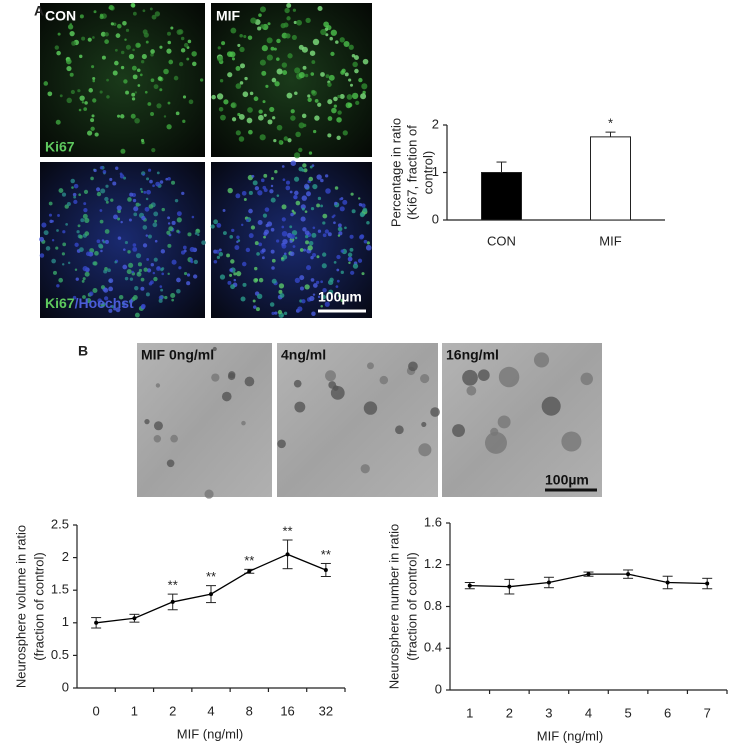  Describe the element at coordinates (610, 240) in the screenshot. I see `x-tick-label: MIF` at that location.